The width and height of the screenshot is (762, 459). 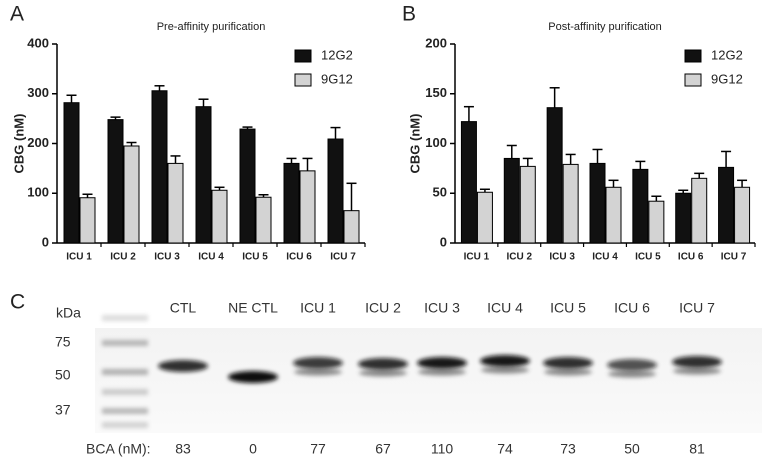 What do you see at coordinates (383, 308) in the screenshot?
I see `lane-label: ICU 2` at bounding box center [383, 308].